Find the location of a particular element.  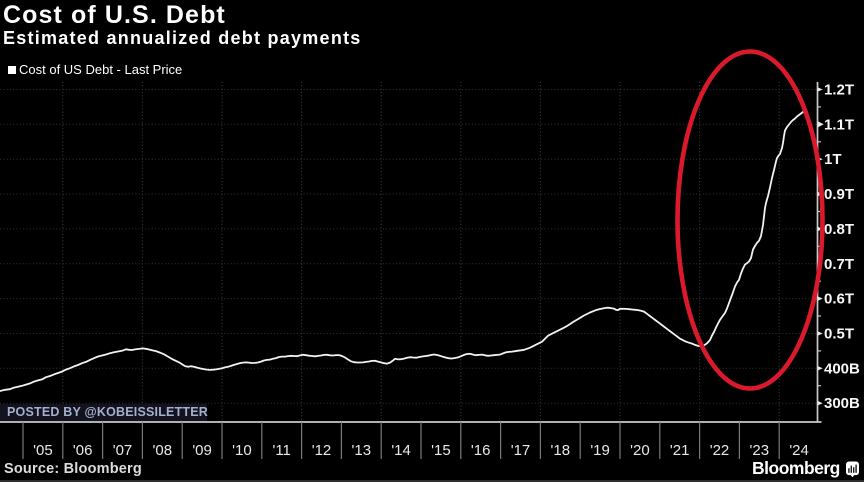

svg-text: '16 is located at coordinates (481, 450).